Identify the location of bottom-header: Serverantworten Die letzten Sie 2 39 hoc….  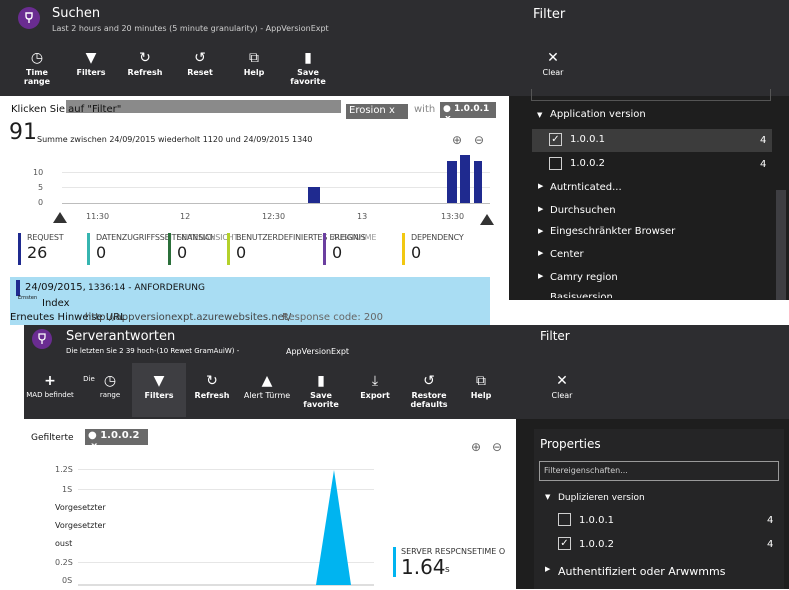
(270, 372).